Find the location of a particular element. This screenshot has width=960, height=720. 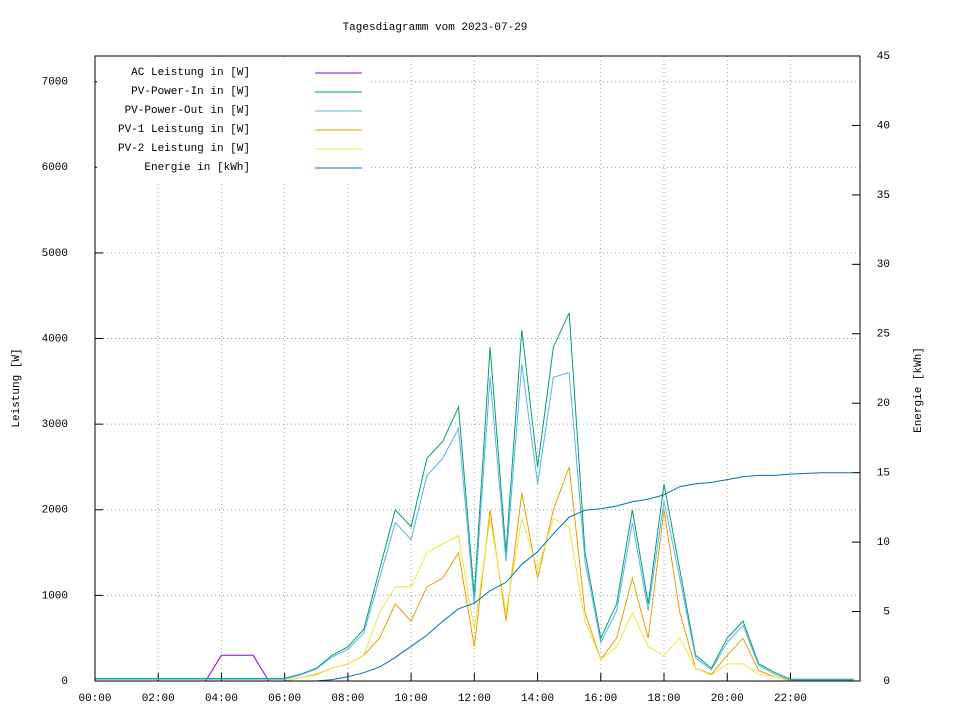

y2-tick-label: 45 is located at coordinates (883, 57).